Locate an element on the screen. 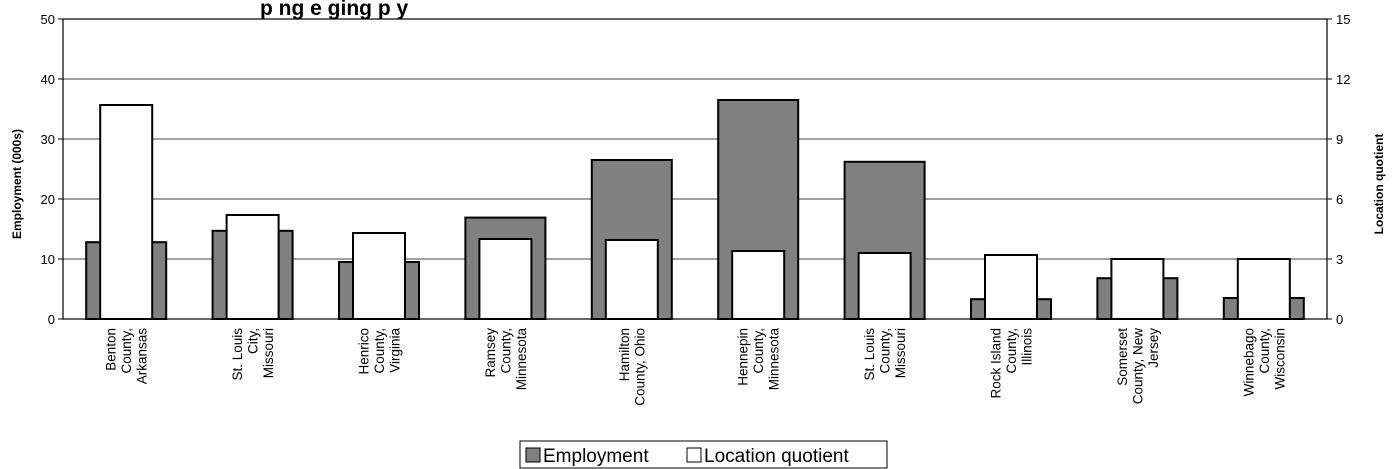  y-tick-label: 50 is located at coordinates (48, 19).